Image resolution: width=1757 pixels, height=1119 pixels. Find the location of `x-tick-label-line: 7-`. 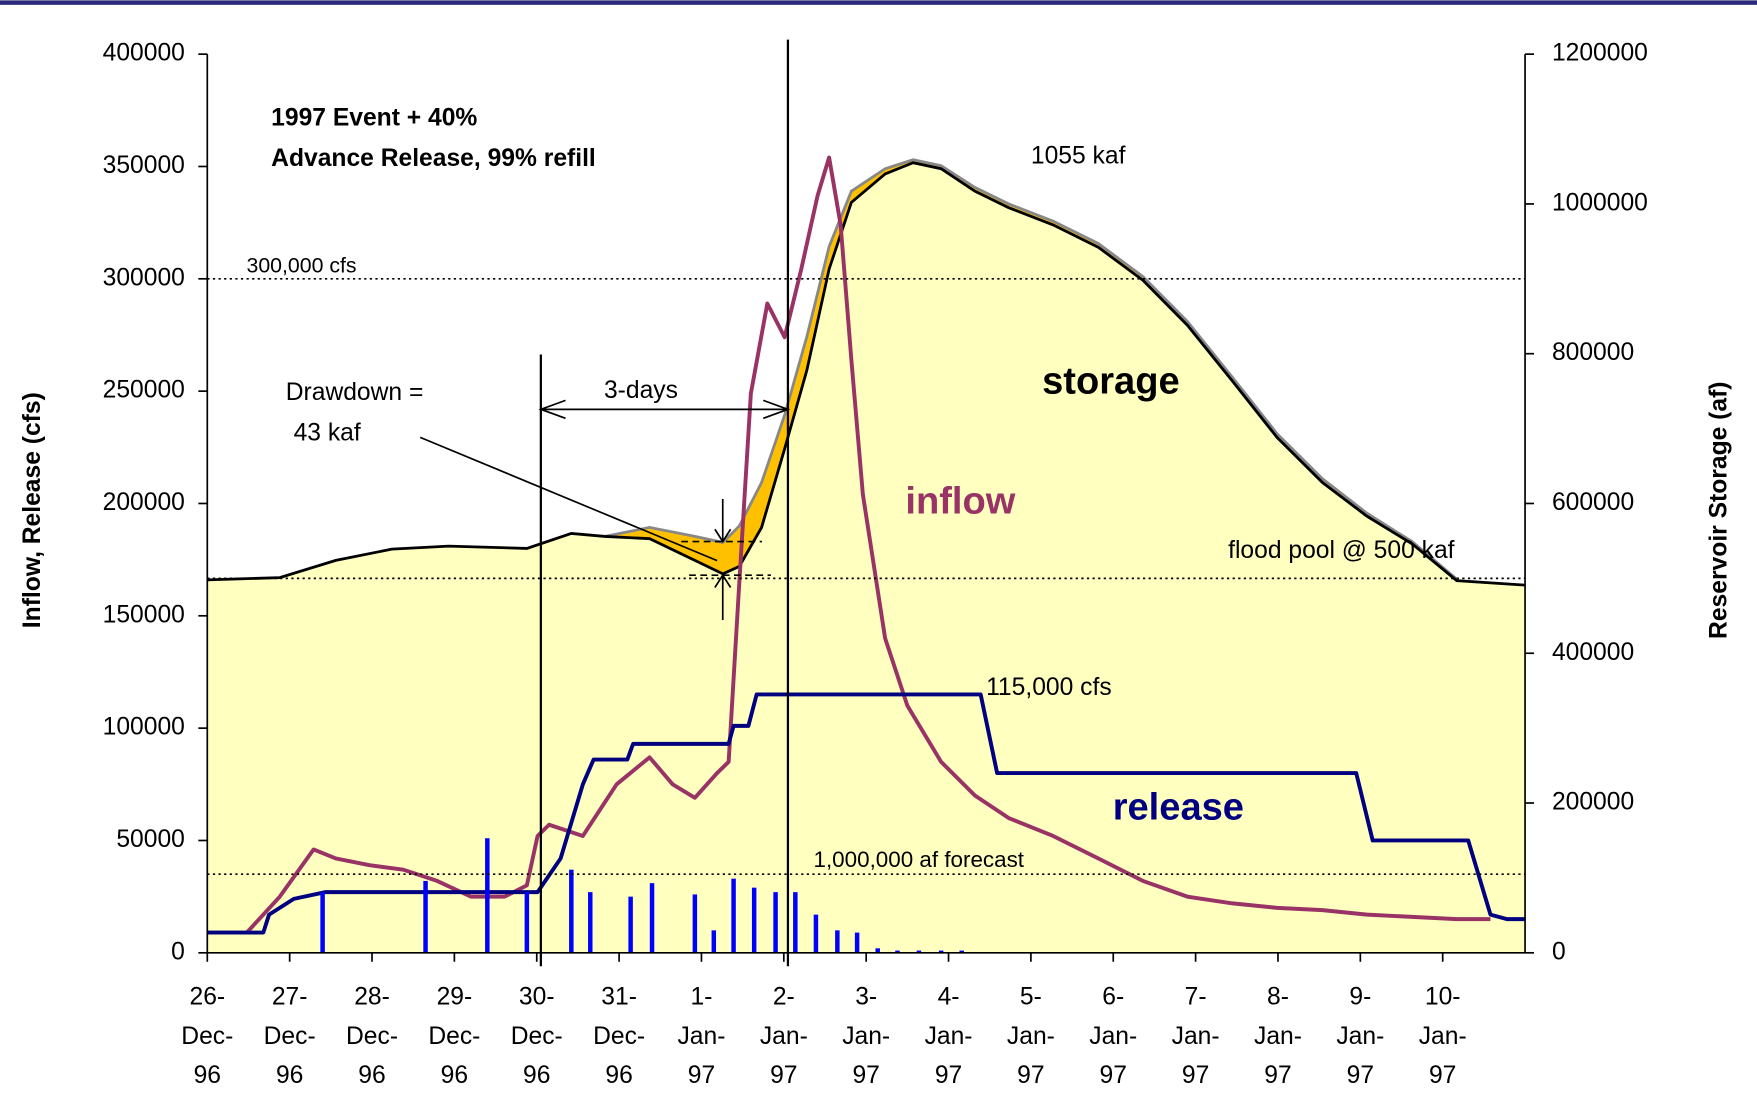

x-tick-label-line: 7- is located at coordinates (1196, 996).